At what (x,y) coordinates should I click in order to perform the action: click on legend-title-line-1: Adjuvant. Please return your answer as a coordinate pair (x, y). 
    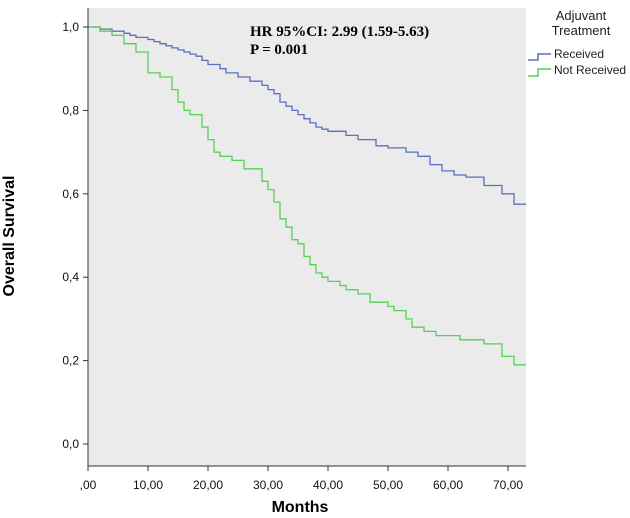
    Looking at the image, I should click on (581, 15).